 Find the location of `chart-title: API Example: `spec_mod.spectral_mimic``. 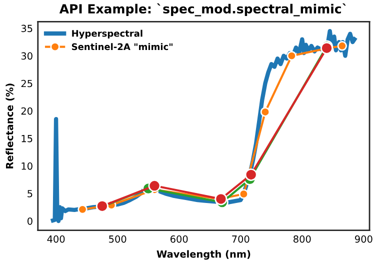

chart-title: API Example: `spec_mod.spectral_mimic` is located at coordinates (202, 9).